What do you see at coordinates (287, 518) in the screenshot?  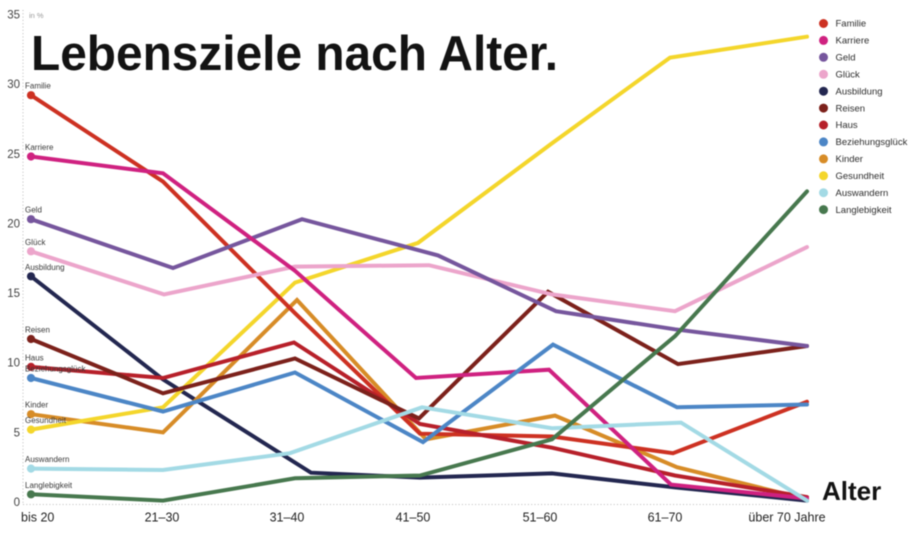 I see `svg-text: 31–40` at bounding box center [287, 518].